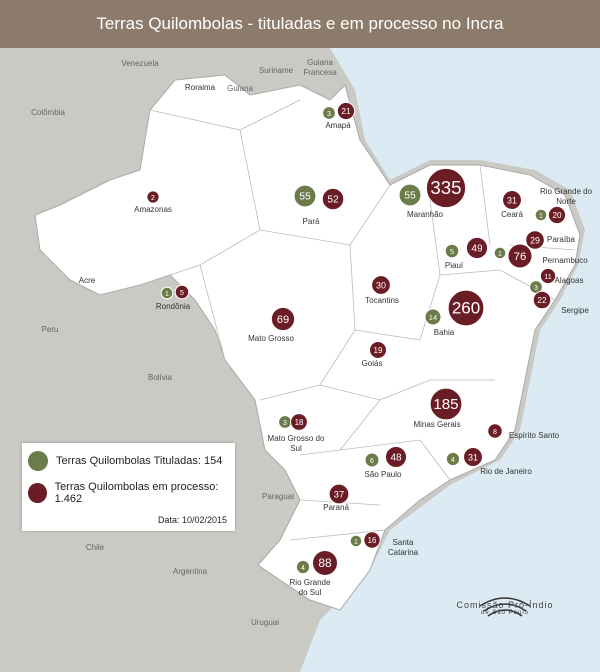  I want to click on bubble-label: 11, so click(548, 276).